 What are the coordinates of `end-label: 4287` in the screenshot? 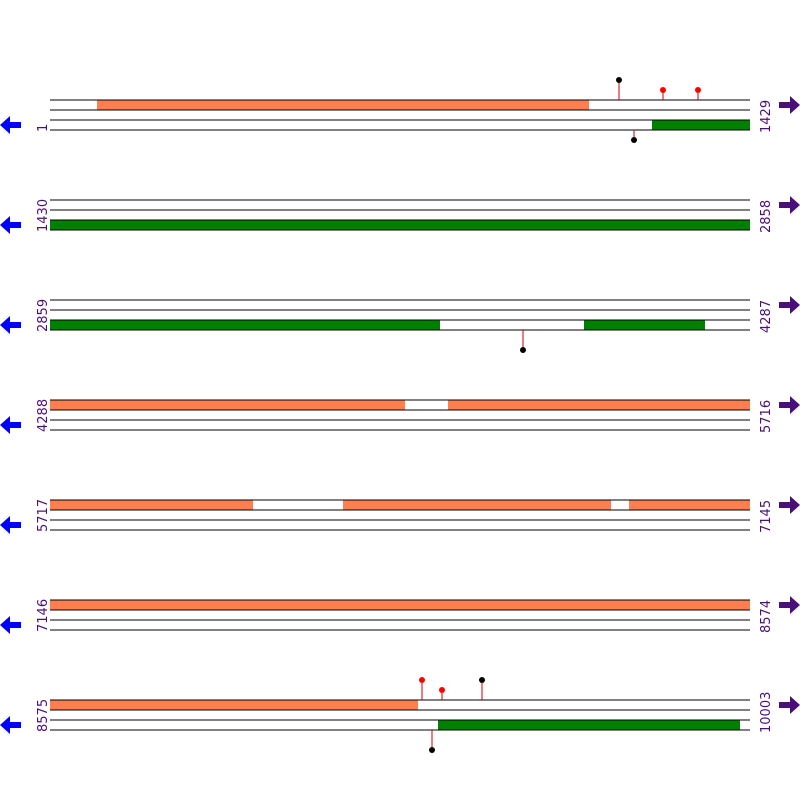 It's located at (766, 316).